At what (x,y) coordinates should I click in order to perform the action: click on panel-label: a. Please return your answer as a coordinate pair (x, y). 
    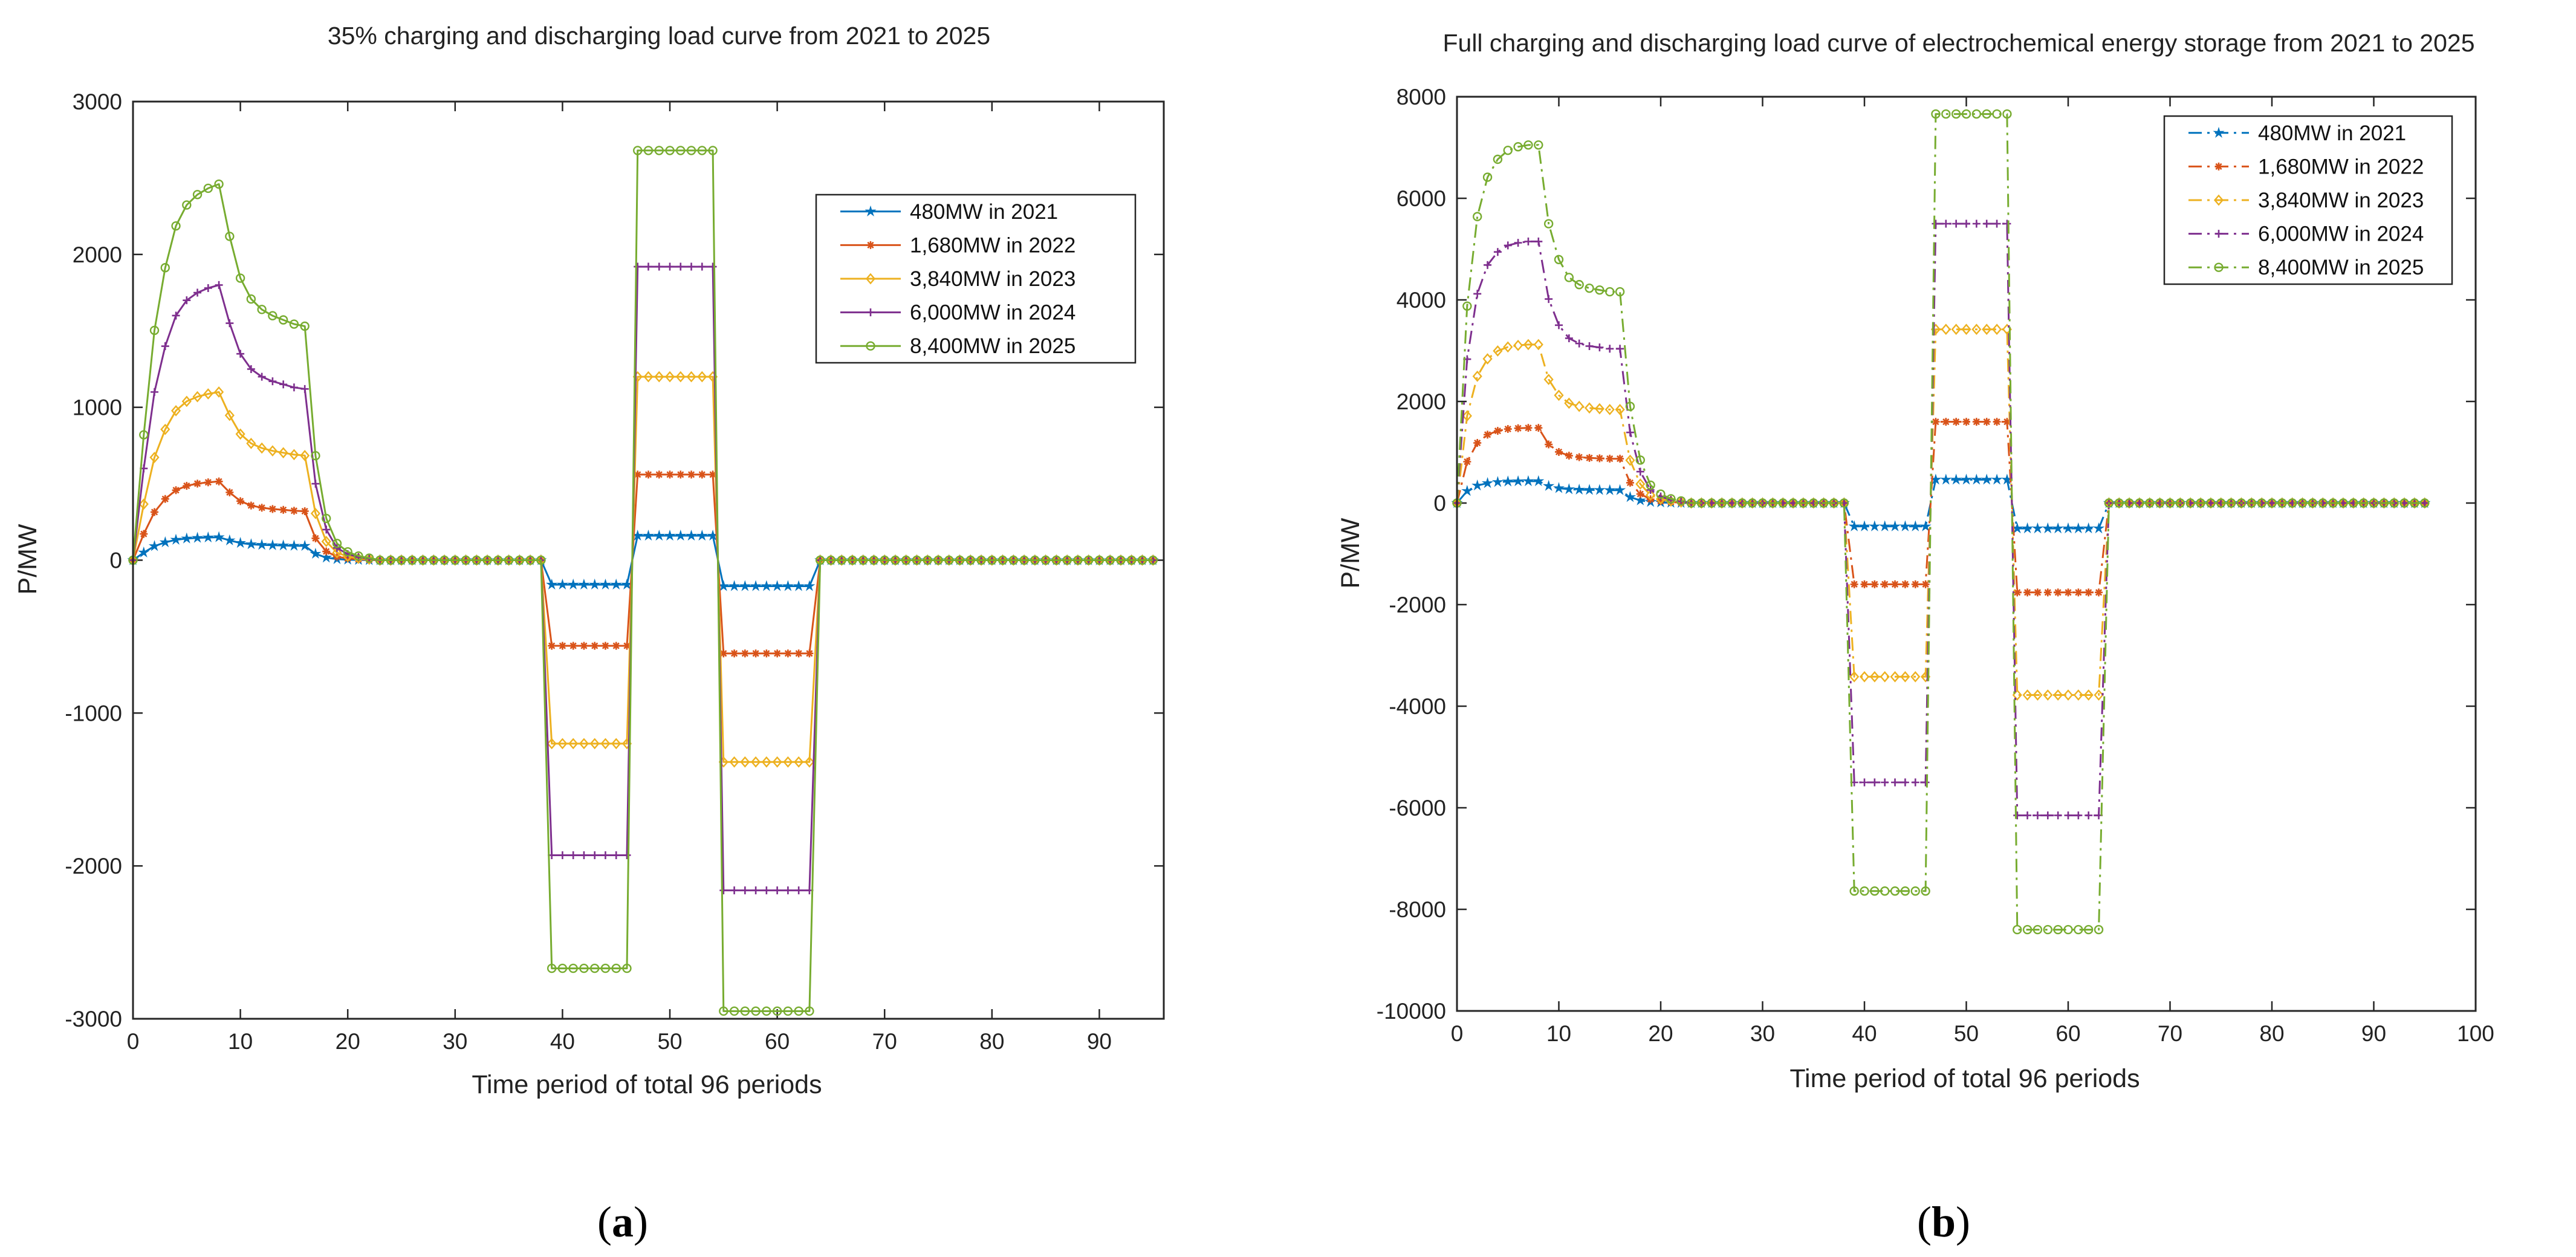
    Looking at the image, I should click on (623, 1222).